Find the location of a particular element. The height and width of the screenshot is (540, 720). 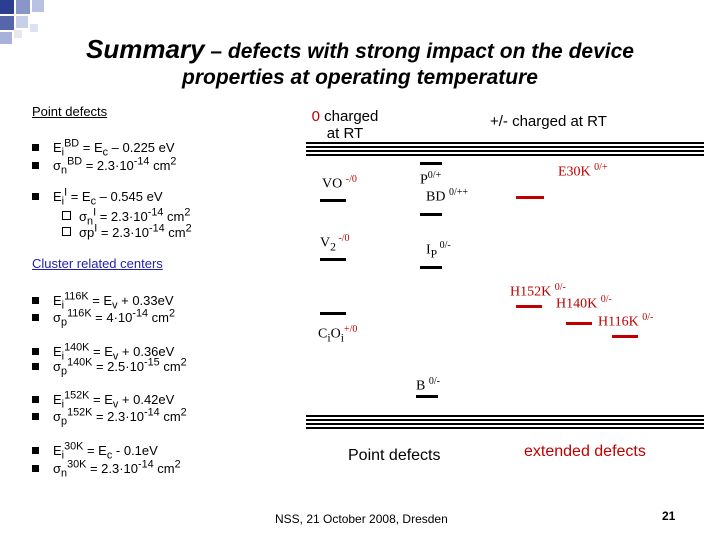

cluster-item-8: σn30K = 2.3·10-14 cm2 is located at coordinates (106, 470).